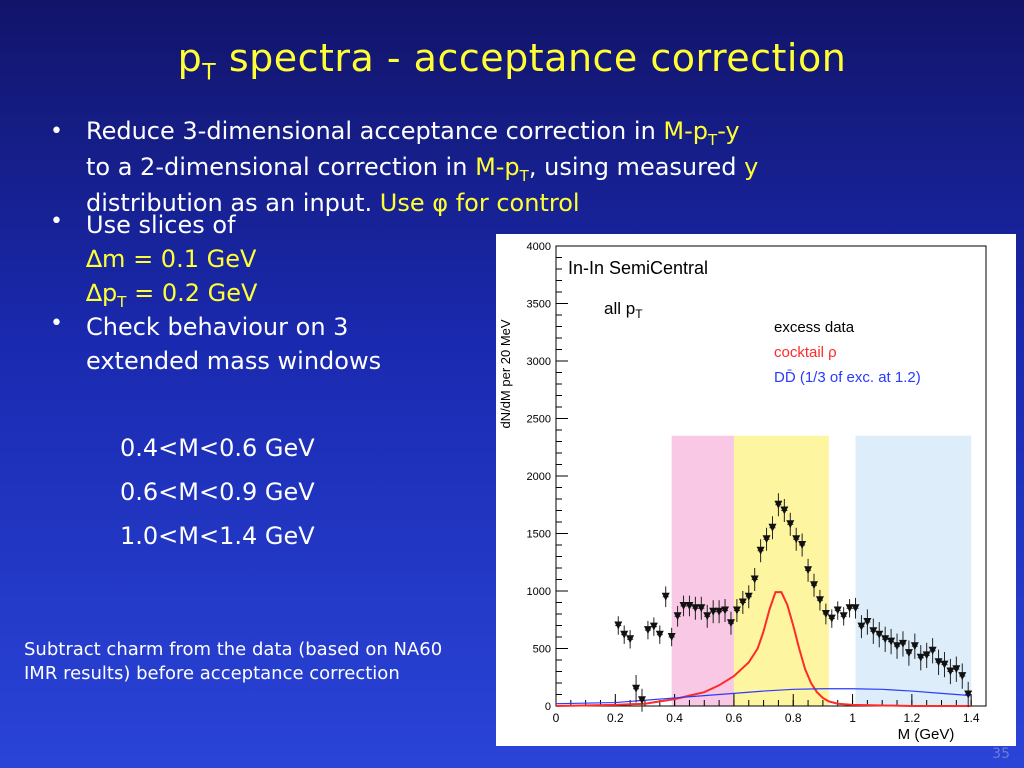 Image resolution: width=1024 pixels, height=768 pixels. What do you see at coordinates (217, 536) in the screenshot?
I see `mass-window-3: 1.0<M<1.4 GeV` at bounding box center [217, 536].